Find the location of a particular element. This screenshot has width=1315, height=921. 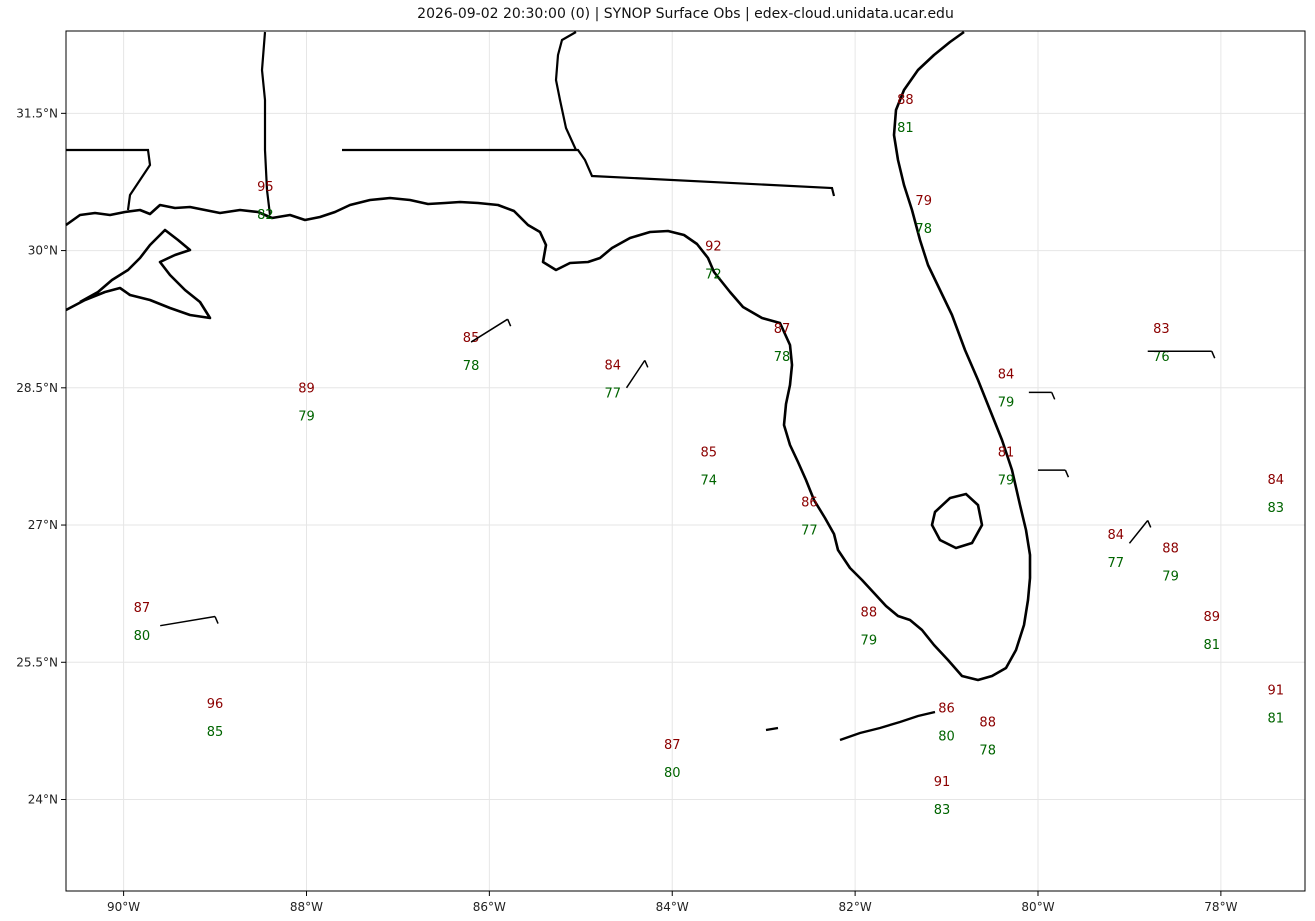

station-plot: 87 78 is located at coordinates (782, 343).